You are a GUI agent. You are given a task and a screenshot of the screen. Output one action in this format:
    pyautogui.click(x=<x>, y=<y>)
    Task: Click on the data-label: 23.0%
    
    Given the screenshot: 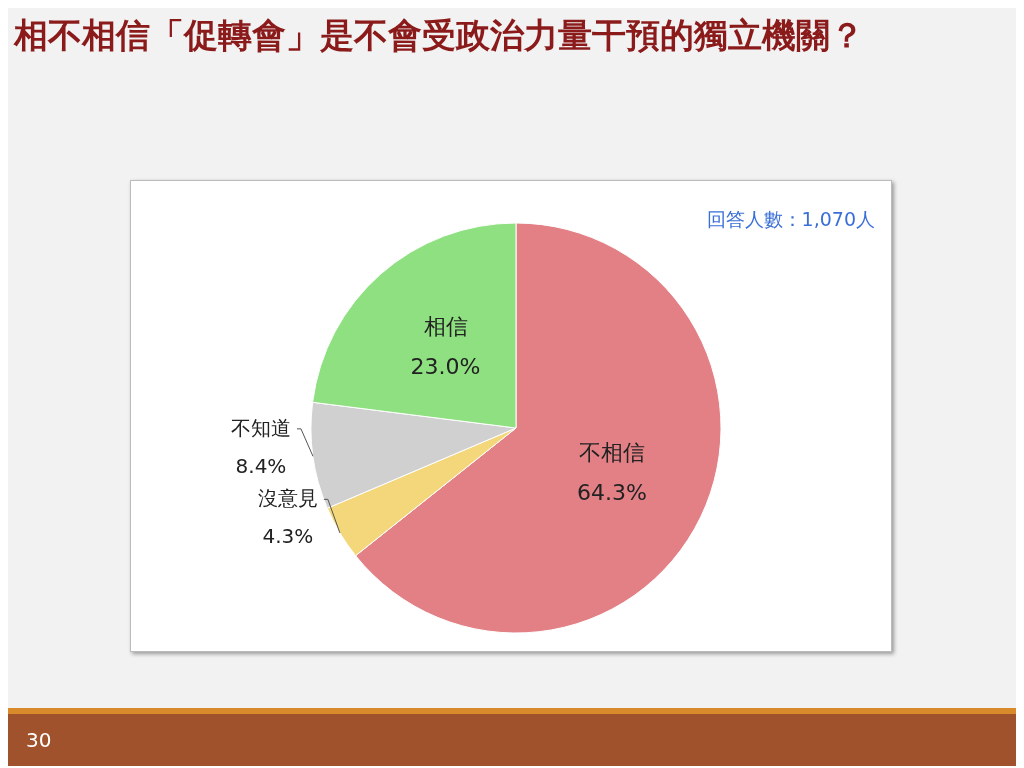 What is the action you would take?
    pyautogui.click(x=445, y=367)
    